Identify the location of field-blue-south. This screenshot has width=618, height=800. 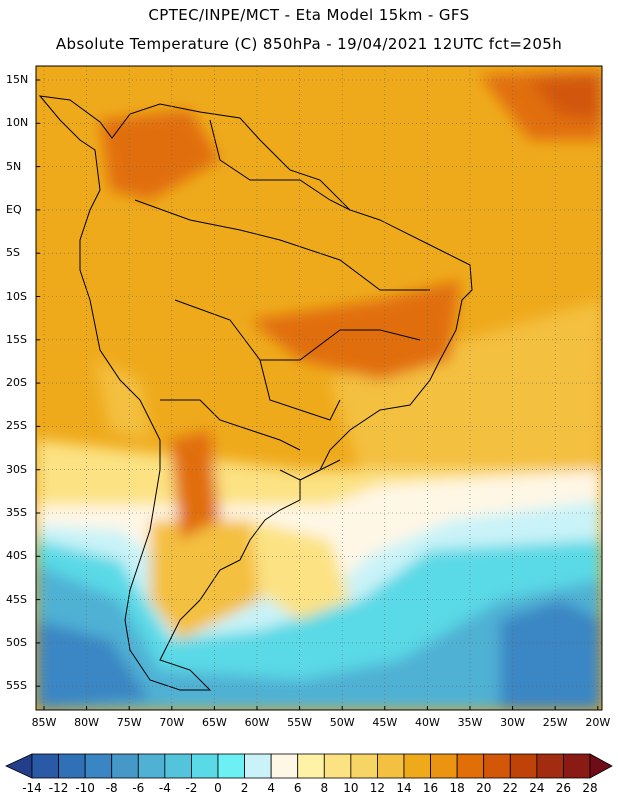
(93, 665).